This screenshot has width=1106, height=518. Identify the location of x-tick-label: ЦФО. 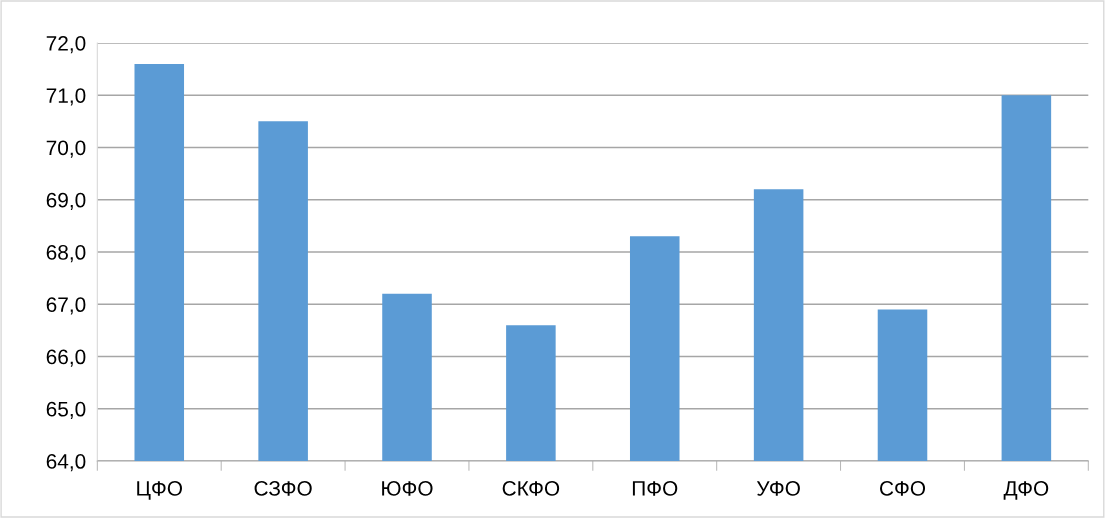
(159, 490).